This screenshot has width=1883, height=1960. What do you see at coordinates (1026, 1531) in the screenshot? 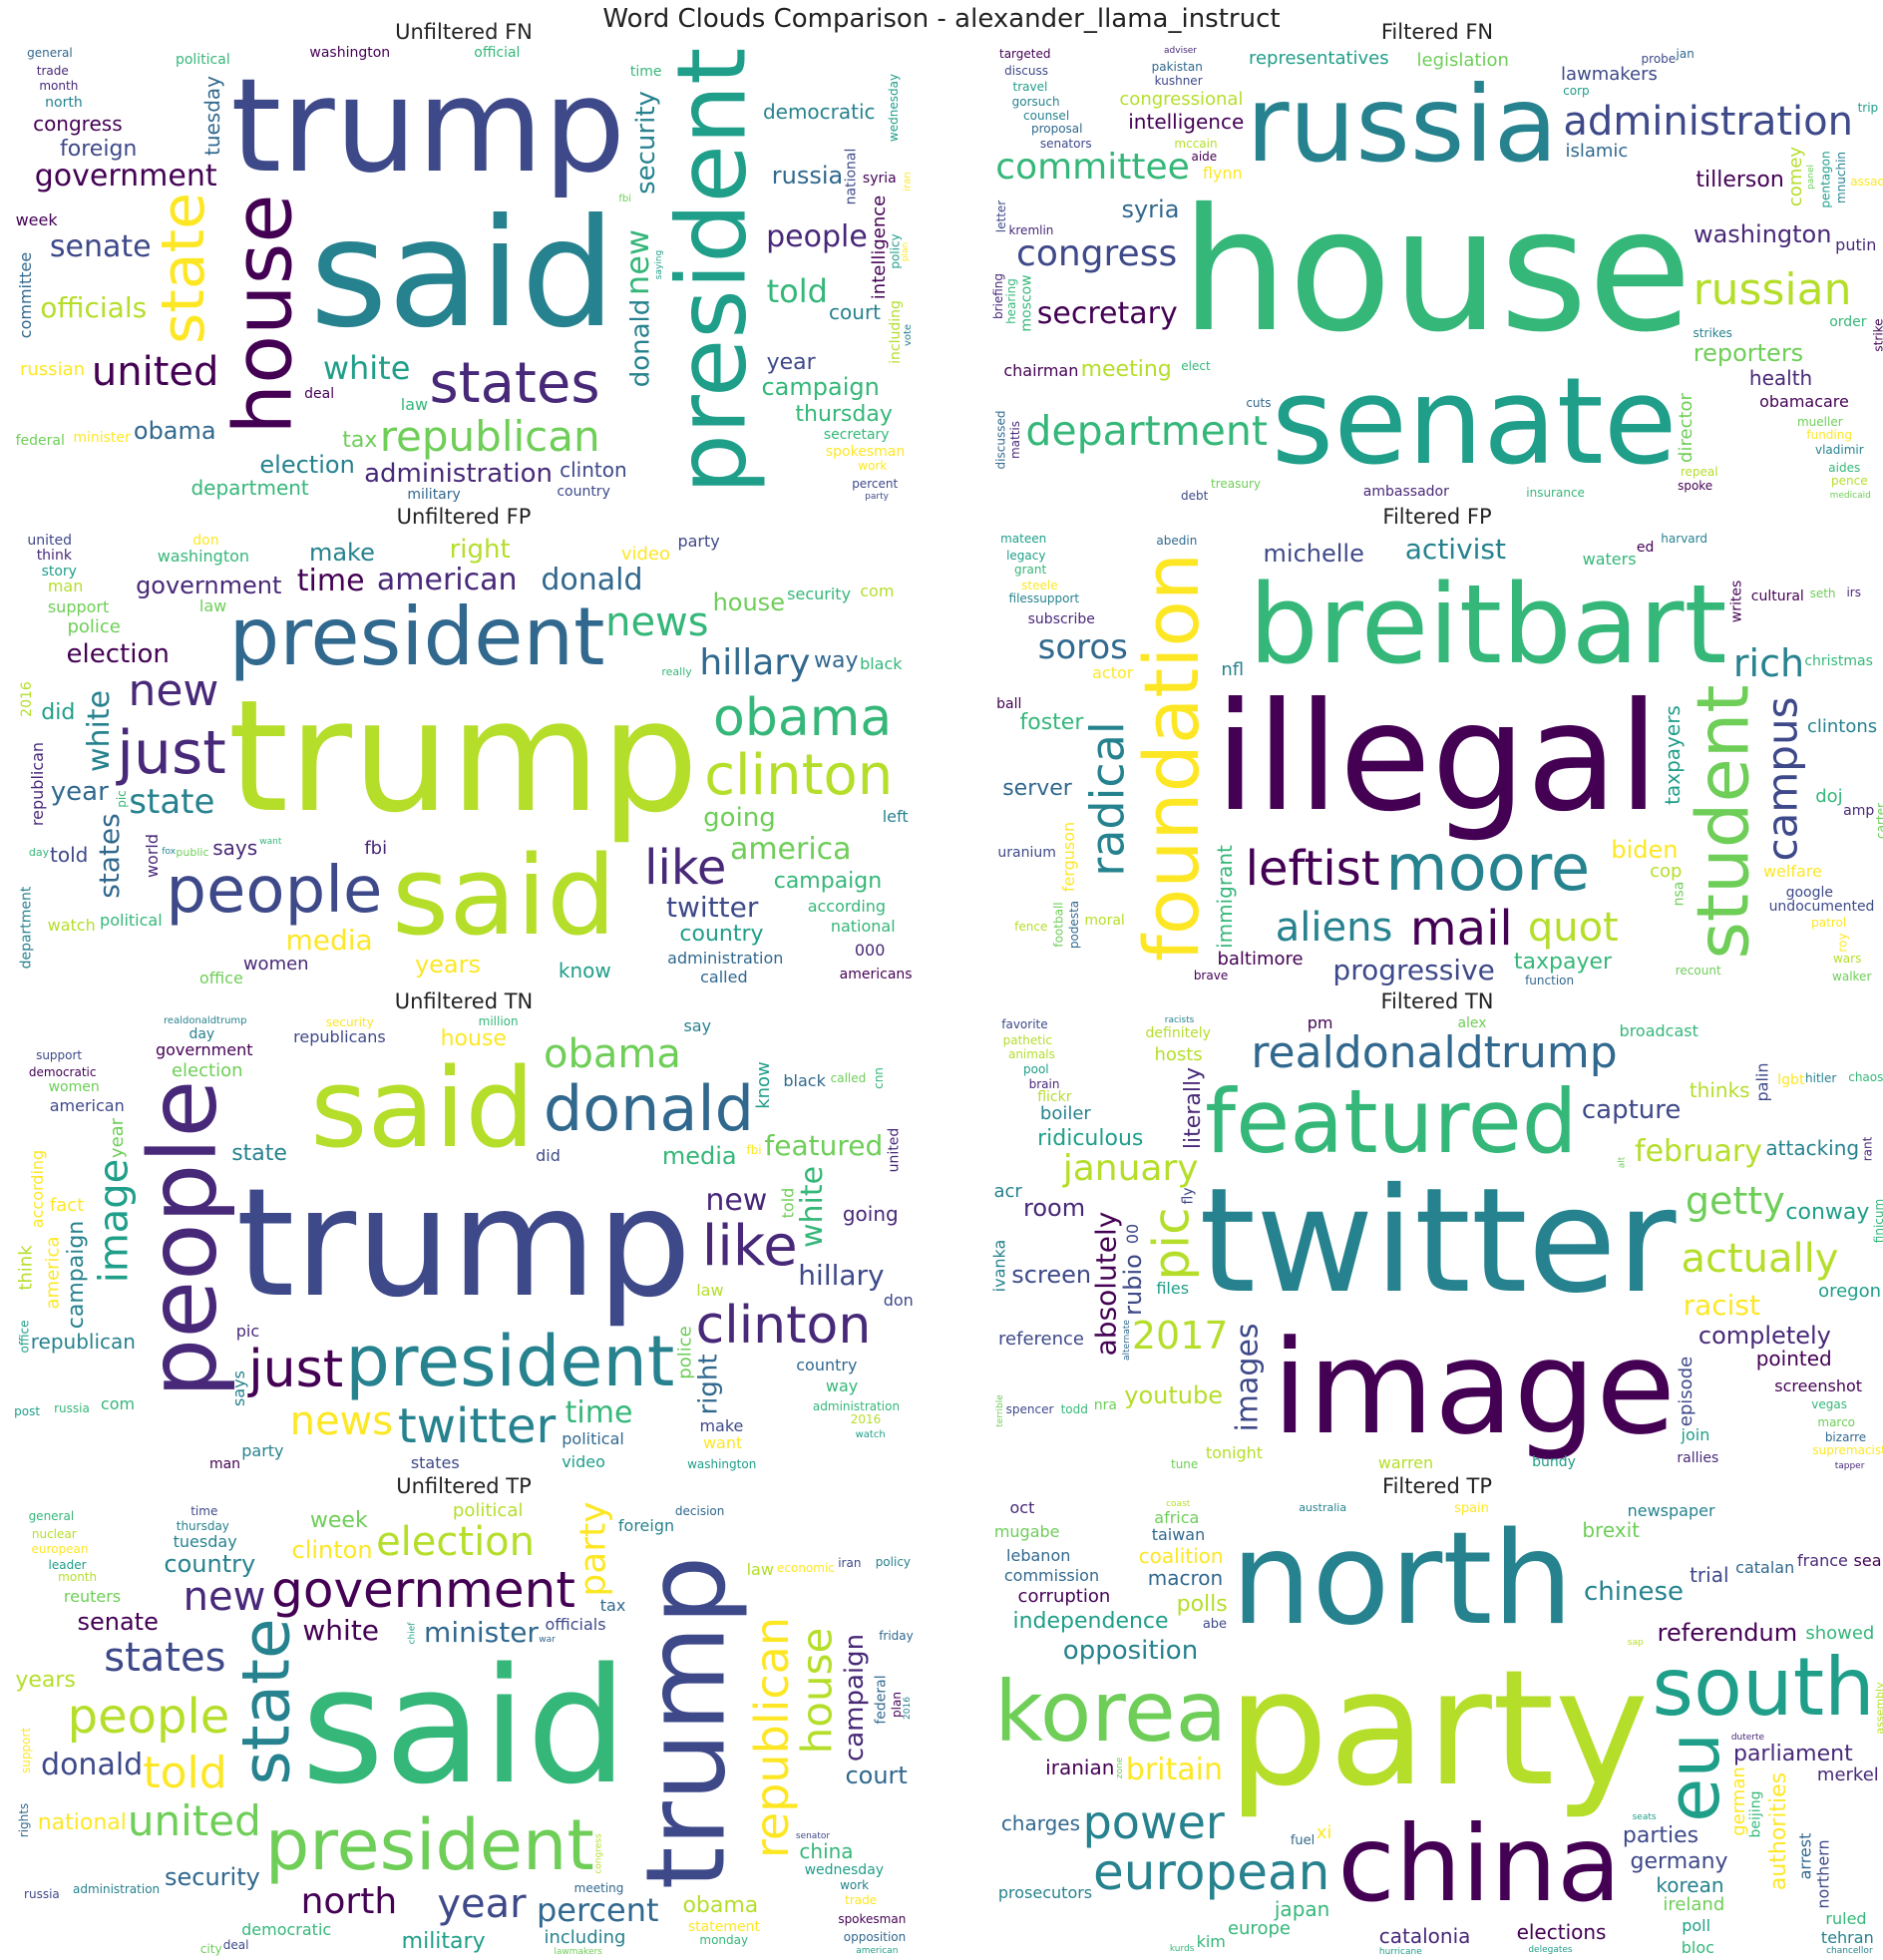
I see `cloud-word: mugabe` at bounding box center [1026, 1531].